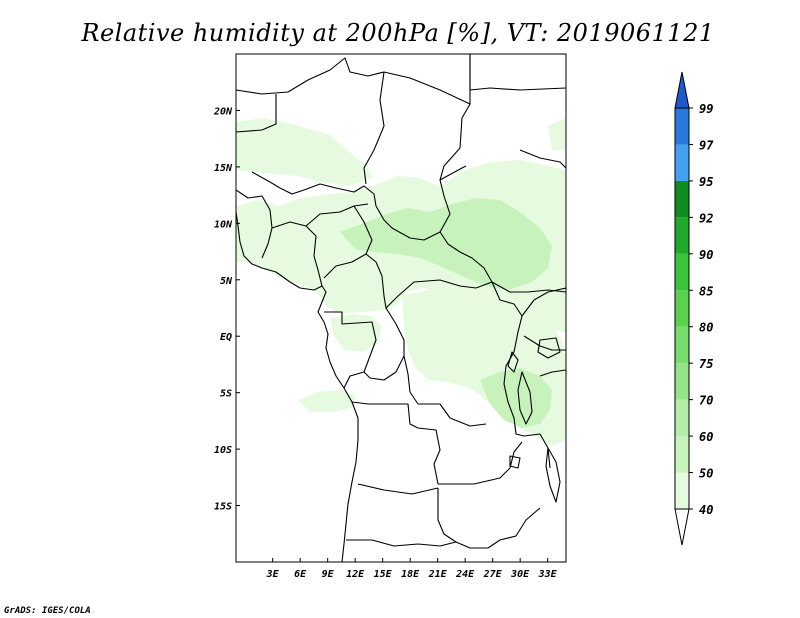 The image size is (800, 618). Describe the element at coordinates (223, 168) in the screenshot. I see `y-tick-label: 15N` at that location.